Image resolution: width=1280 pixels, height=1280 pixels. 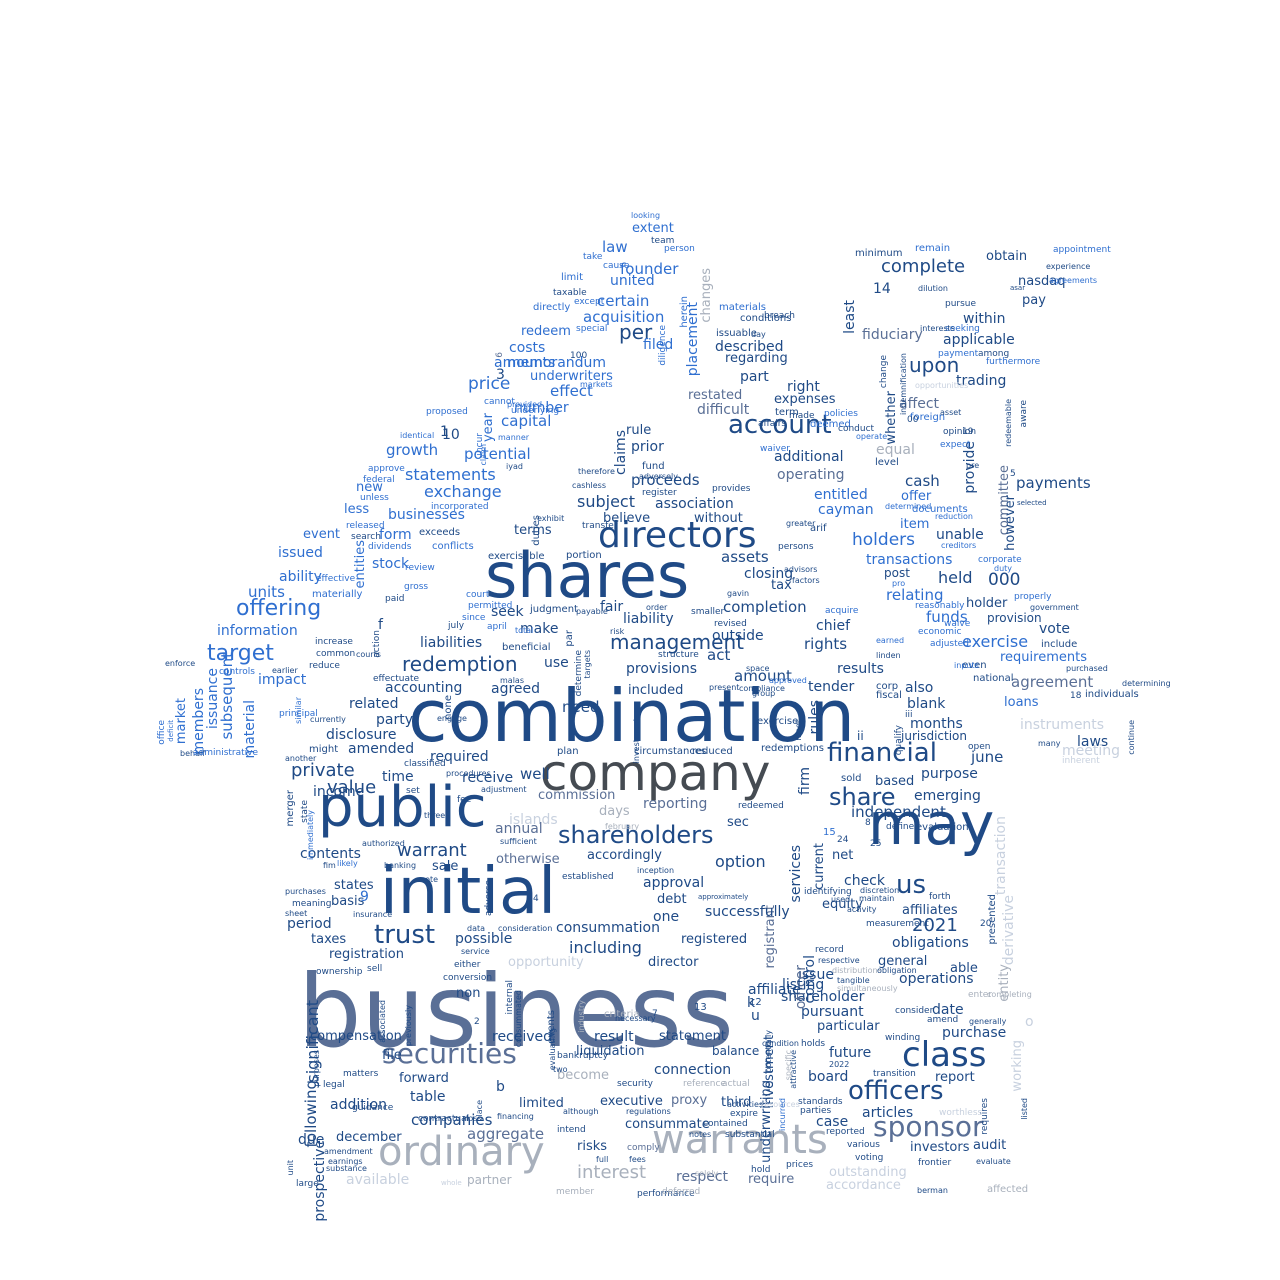 What do you see at coordinates (413, 791) in the screenshot?
I see `word-set: set` at bounding box center [413, 791].